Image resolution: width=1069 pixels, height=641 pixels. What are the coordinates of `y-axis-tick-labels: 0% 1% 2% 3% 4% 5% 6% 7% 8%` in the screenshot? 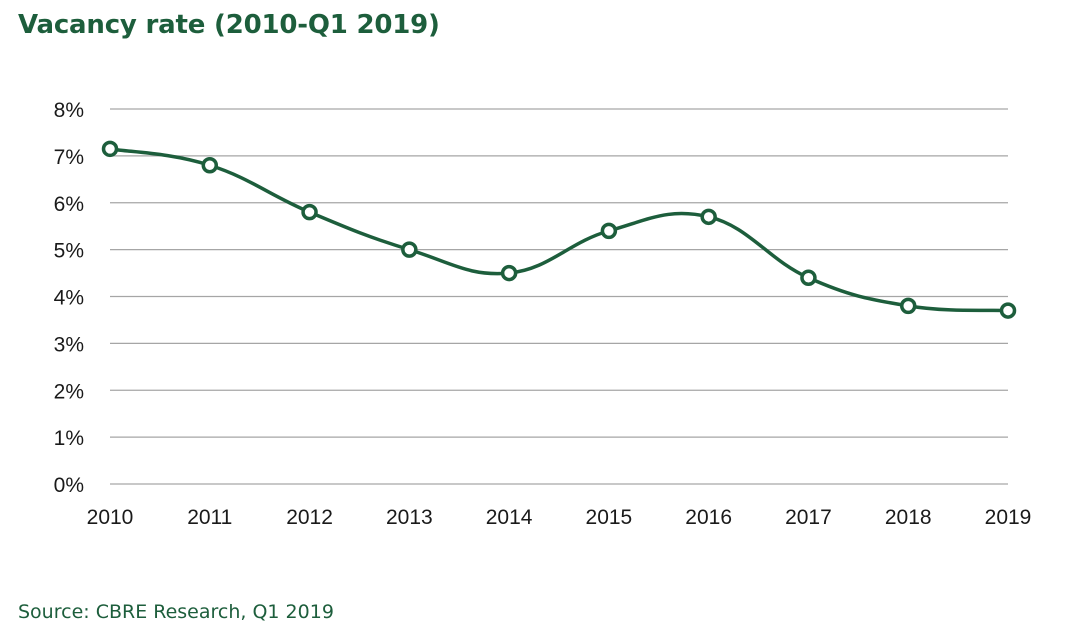 It's located at (69, 298).